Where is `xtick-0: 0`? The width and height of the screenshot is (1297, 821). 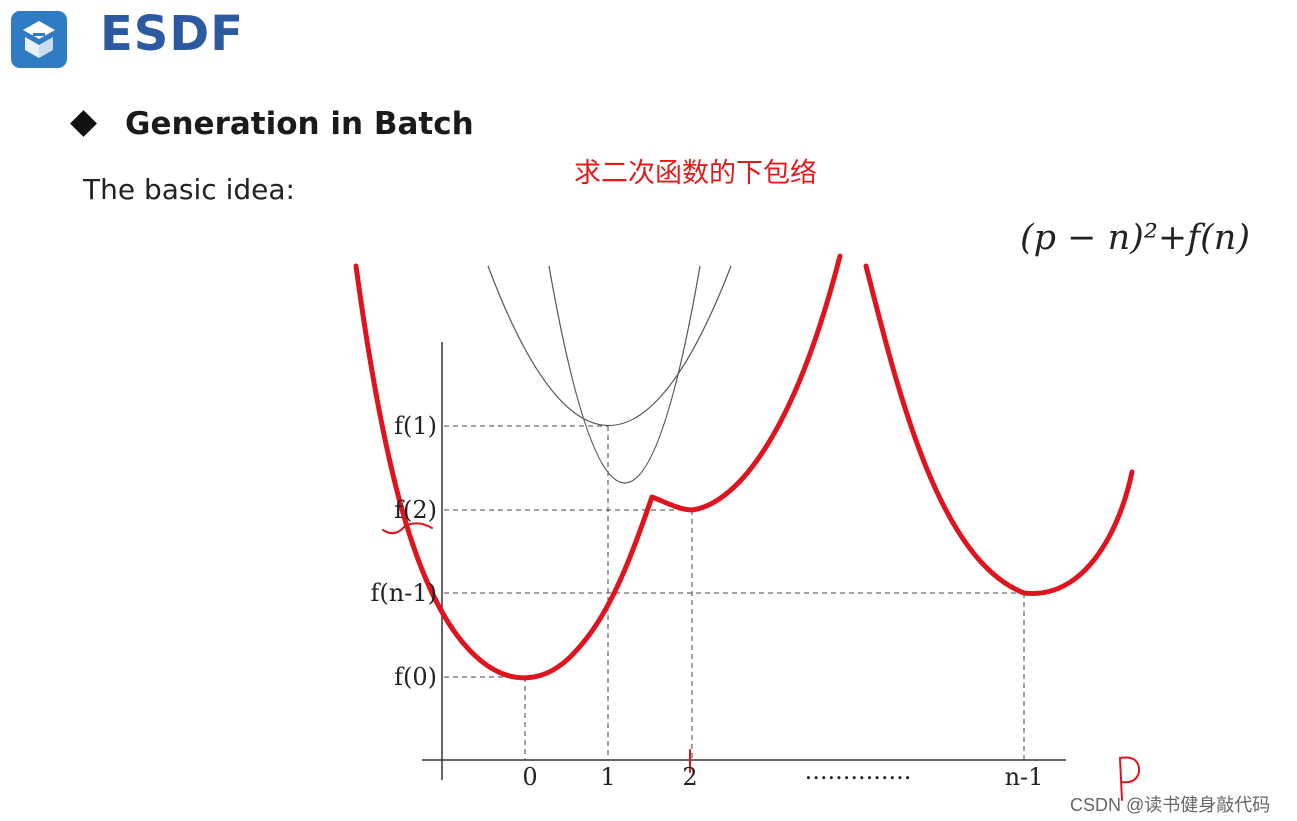
xtick-0: 0 is located at coordinates (529, 777).